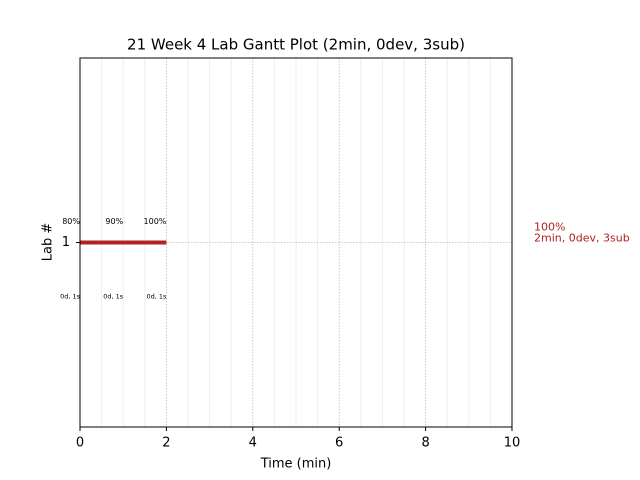 This screenshot has width=640, height=480. What do you see at coordinates (339, 443) in the screenshot?
I see `x-tick-label: 6` at bounding box center [339, 443].